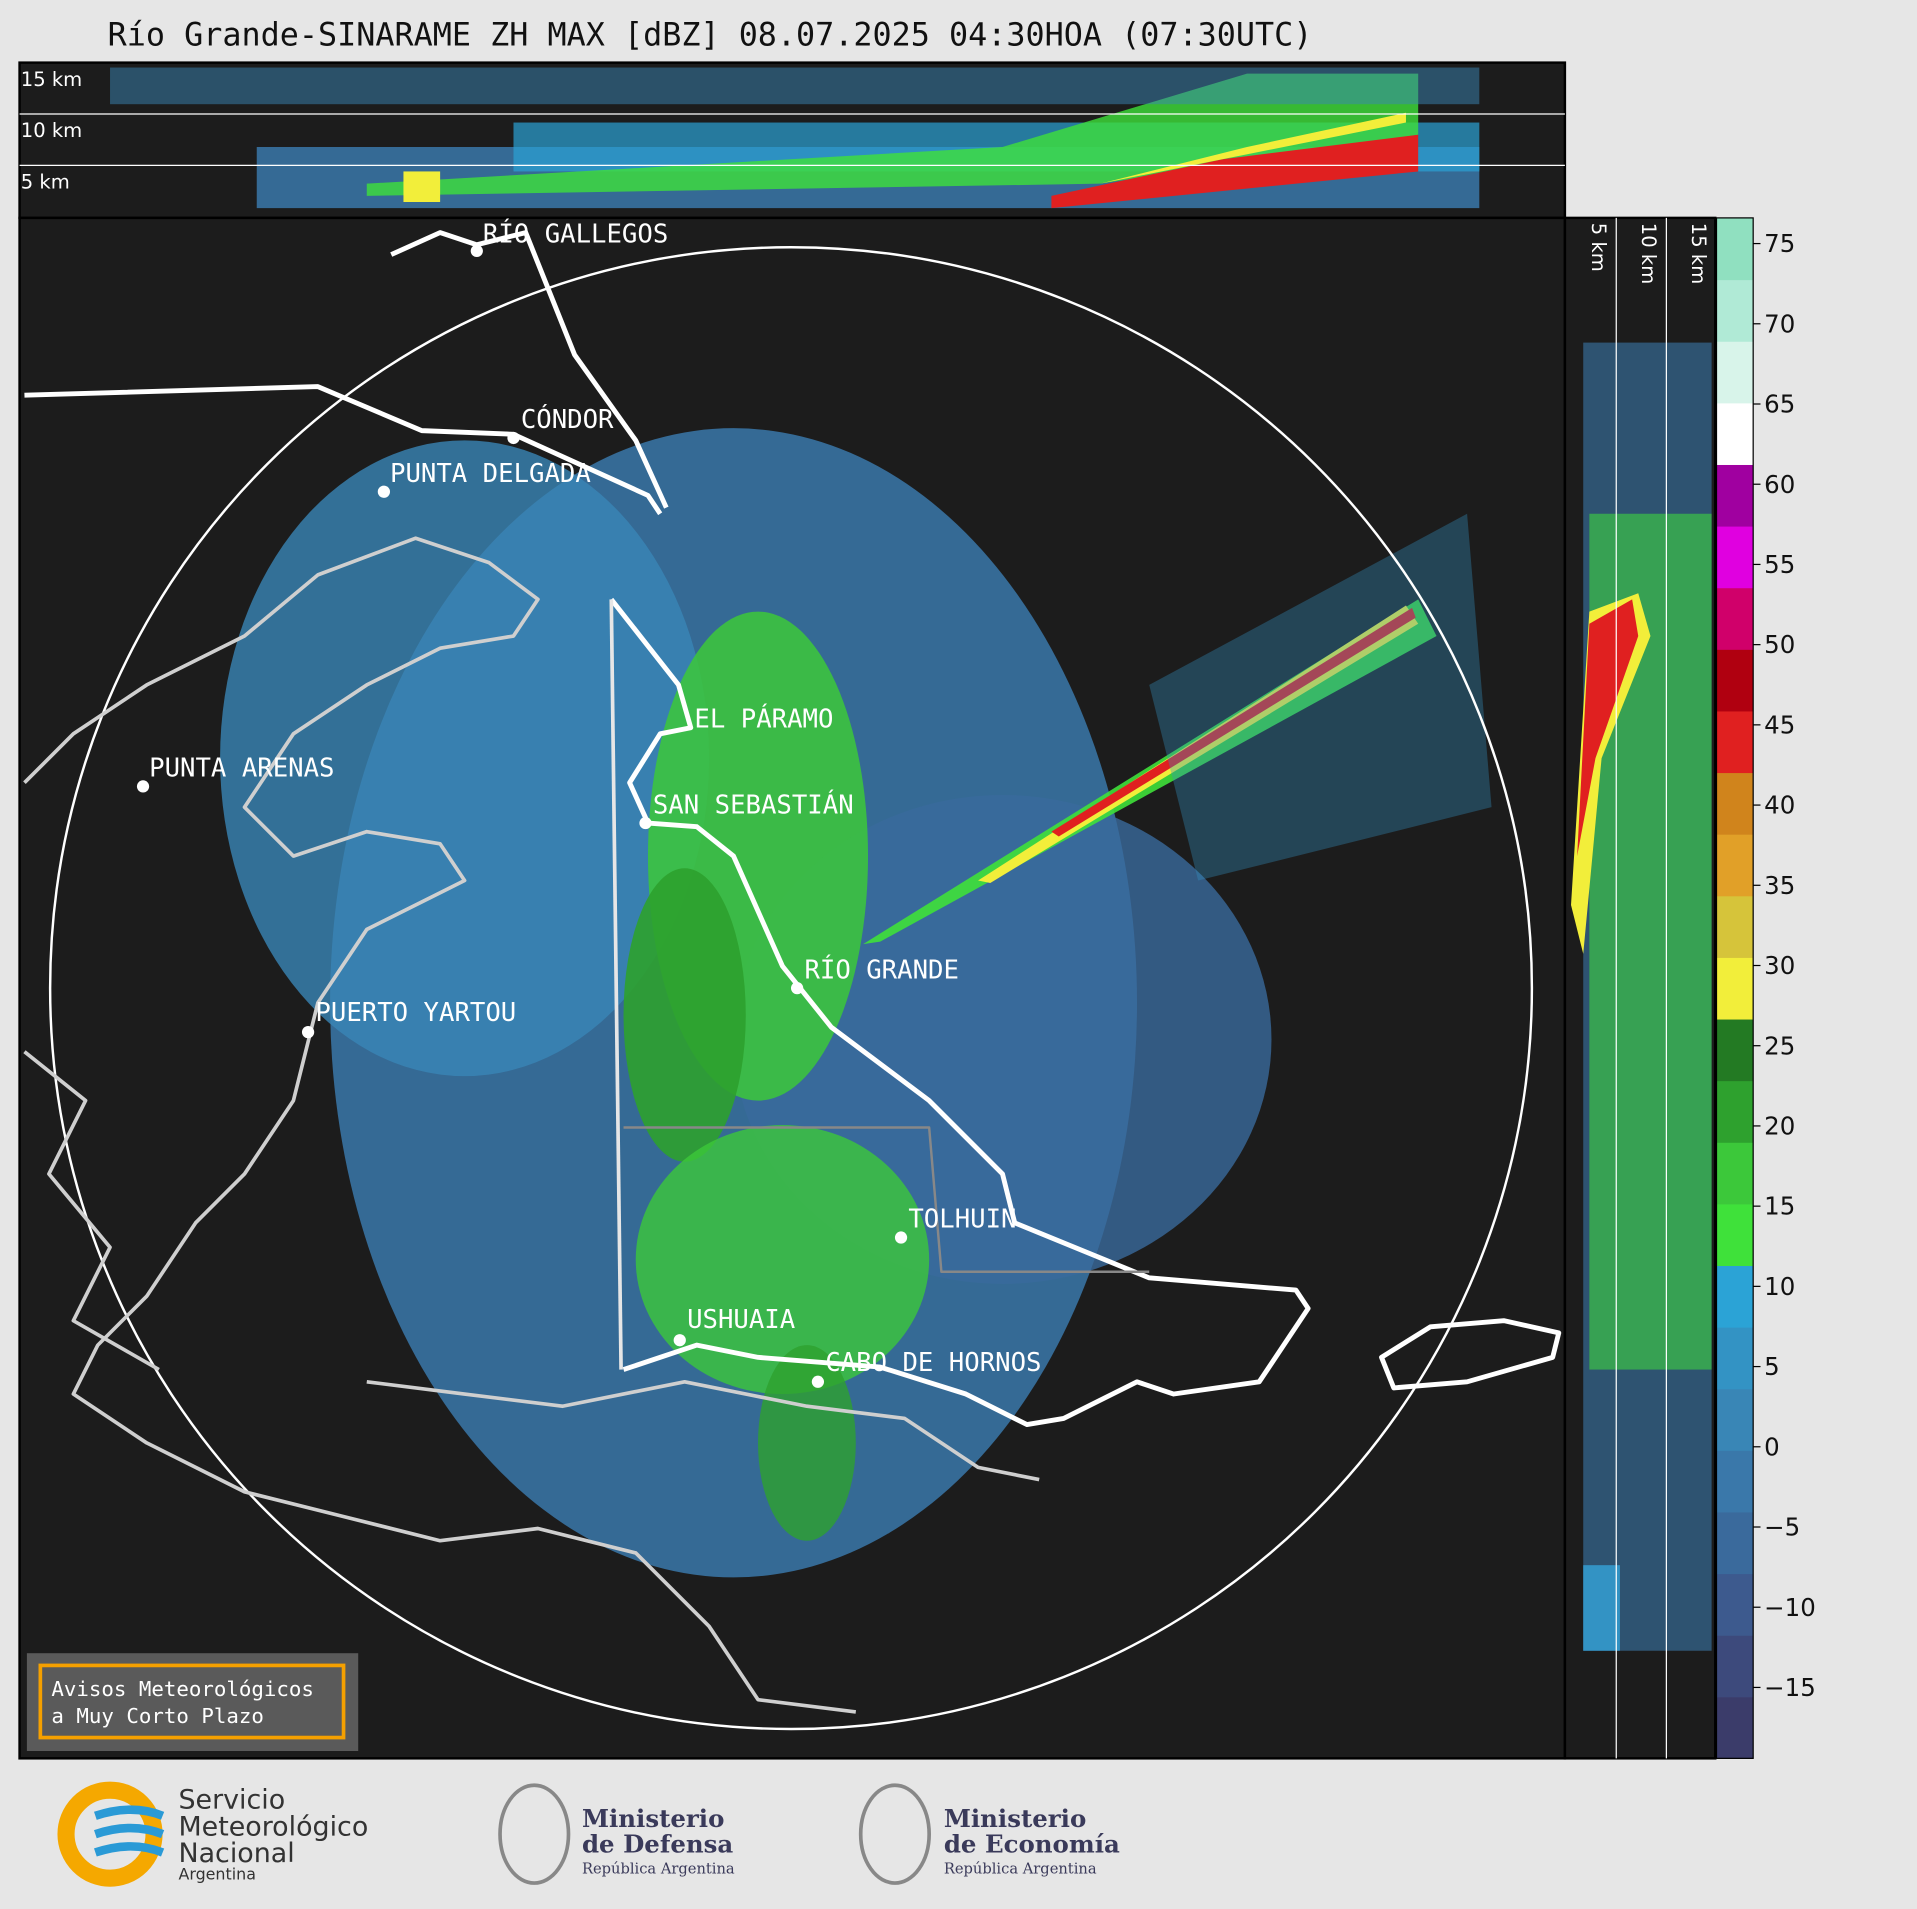 This screenshot has width=1917, height=1909. I want to click on colorbar-tick-label: 65, so click(1779, 404).